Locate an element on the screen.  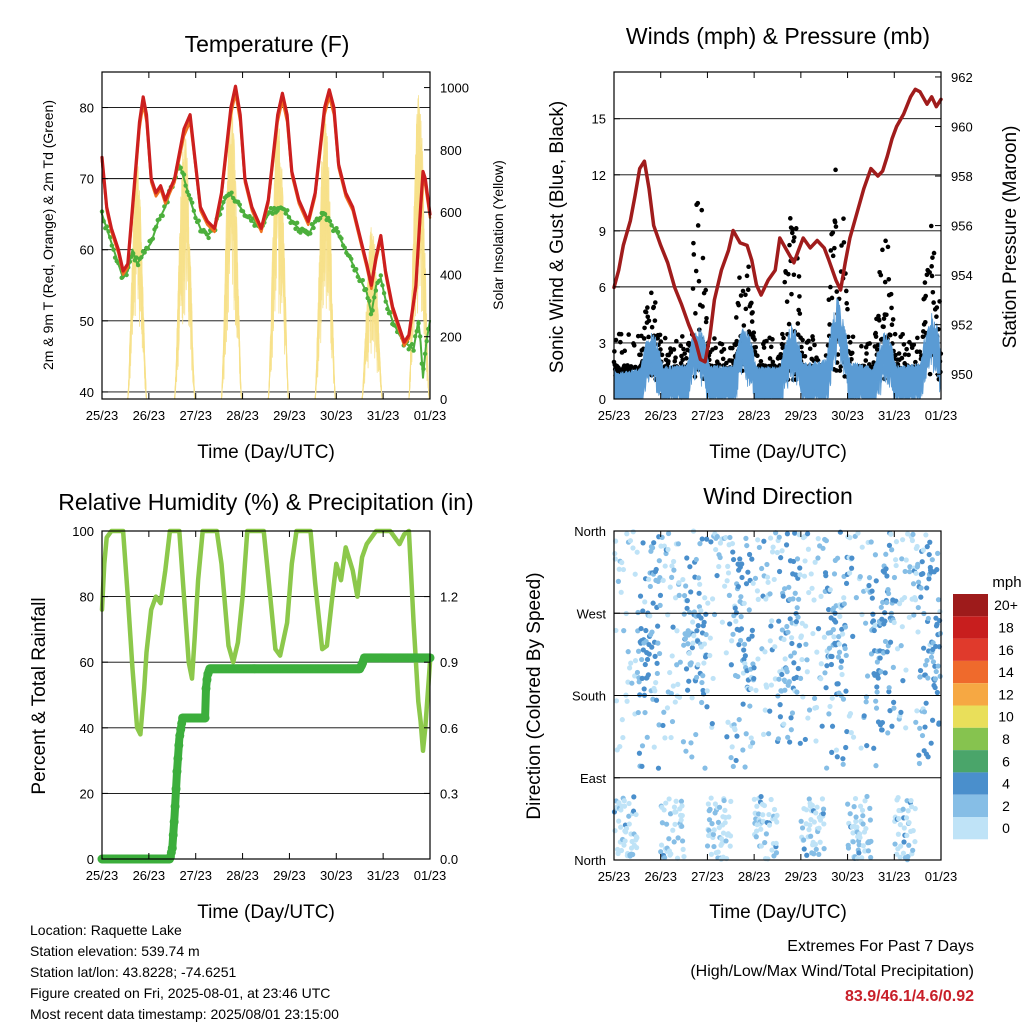
gust-series is located at coordinates (777, 275).